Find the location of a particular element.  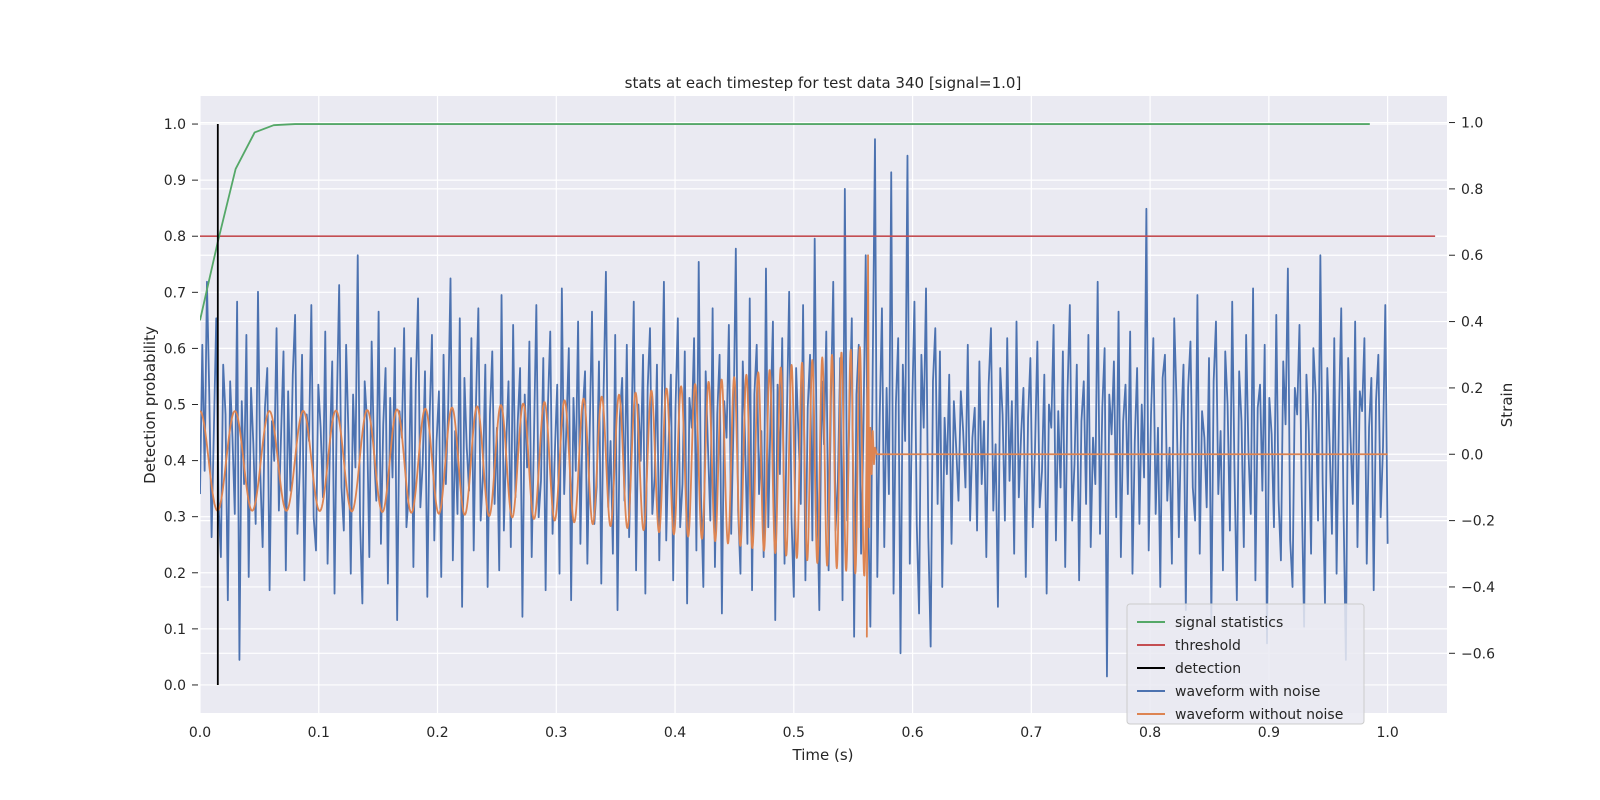

y-axis-right: −0.6 −0.4 −0.2 0.0 0.2 0.4 0.6 0.8 1.0 is located at coordinates (1472, 389).